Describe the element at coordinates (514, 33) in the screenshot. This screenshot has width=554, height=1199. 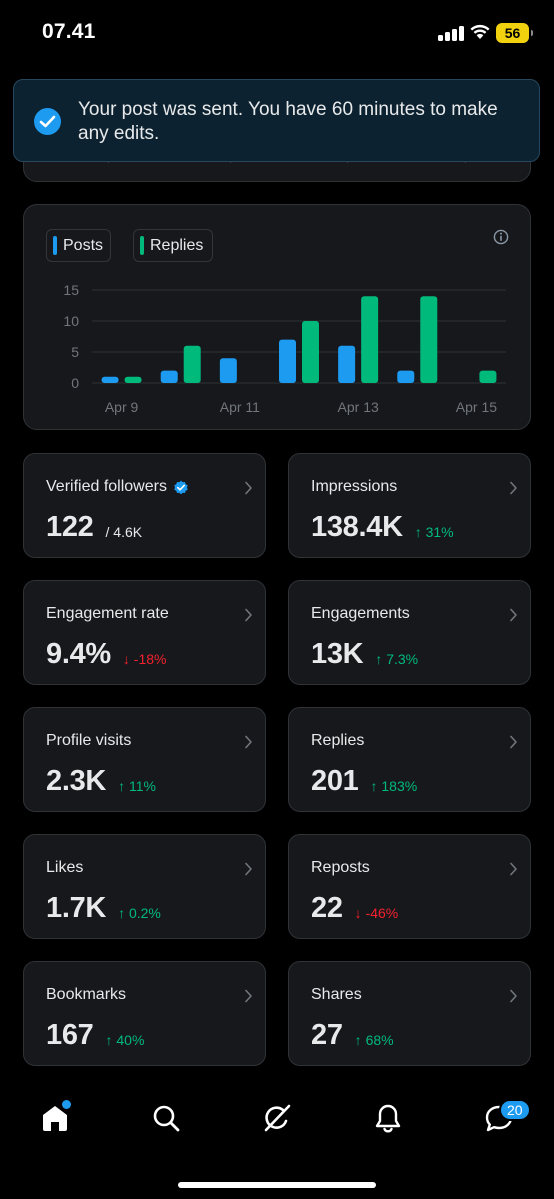
I see `battery-icon: 56` at that location.